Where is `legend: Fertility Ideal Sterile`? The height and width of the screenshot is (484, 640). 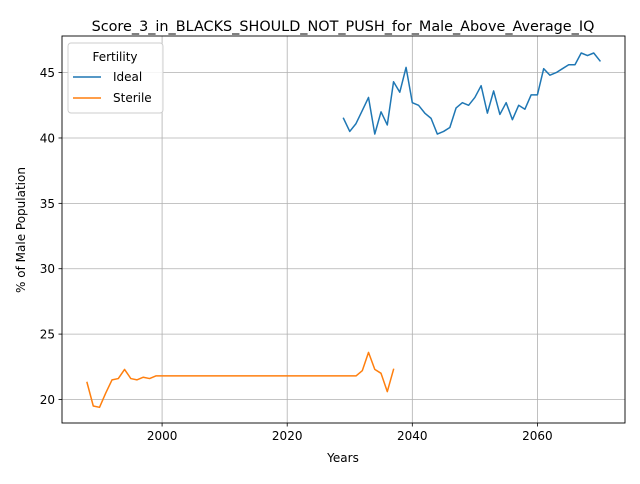 legend: Fertility Ideal Sterile is located at coordinates (115, 78).